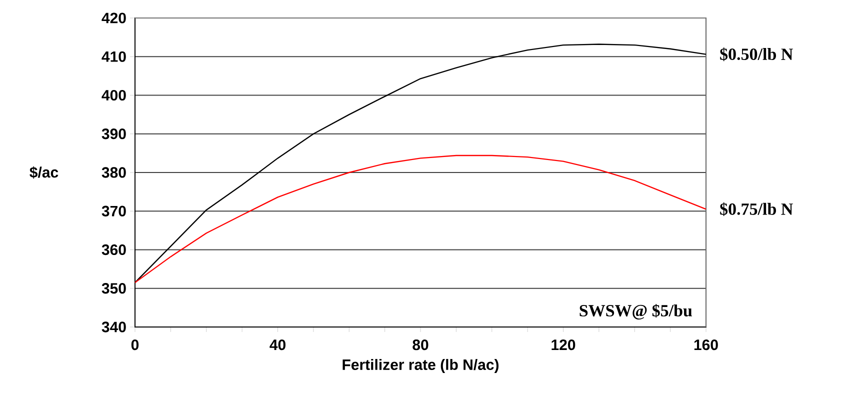 The image size is (848, 413). Describe the element at coordinates (636, 312) in the screenshot. I see `annotation: SWSW@ $5/bu` at that location.